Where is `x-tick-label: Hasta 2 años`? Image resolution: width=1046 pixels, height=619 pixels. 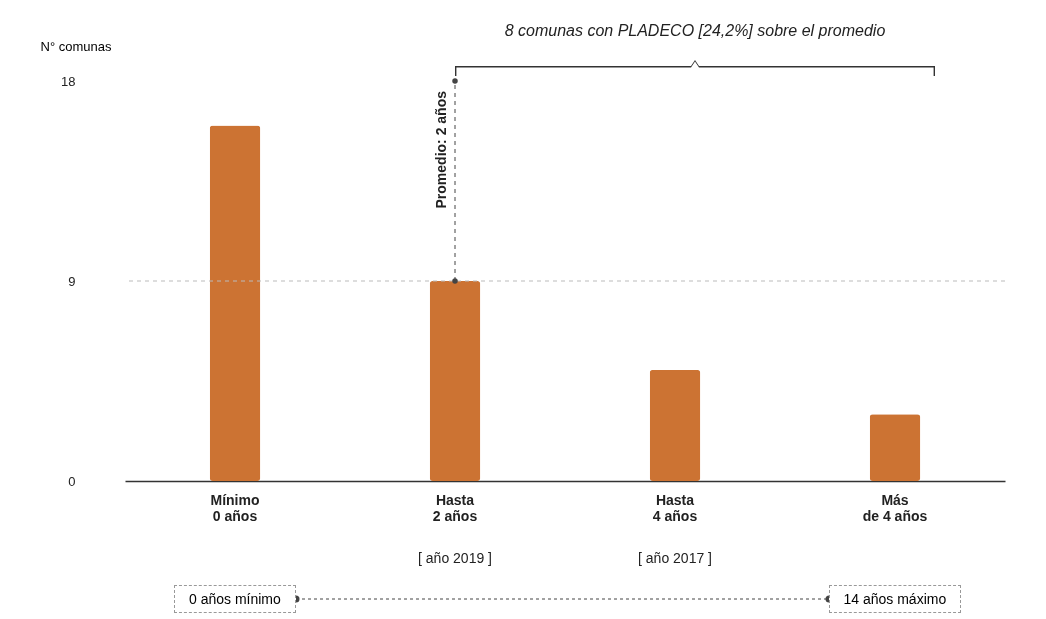
x-tick-label: Hasta 2 años is located at coordinates (455, 507).